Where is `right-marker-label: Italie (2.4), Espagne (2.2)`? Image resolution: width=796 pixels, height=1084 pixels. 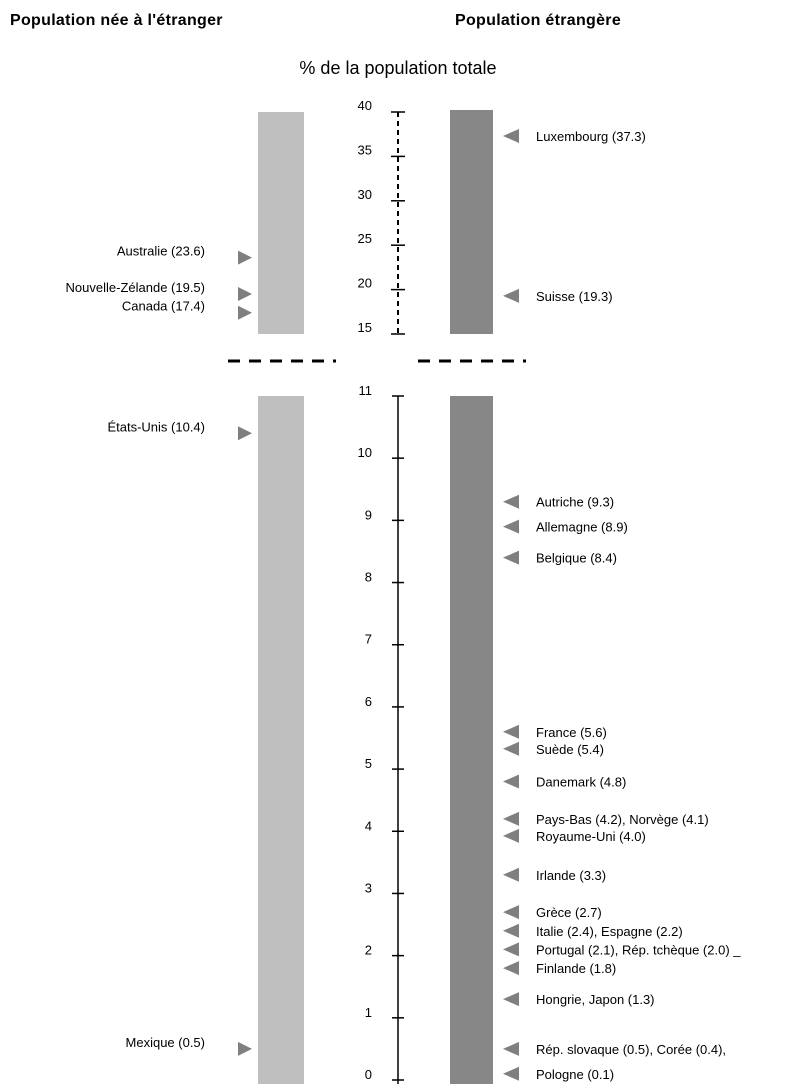 right-marker-label: Italie (2.4), Espagne (2.2) is located at coordinates (609, 931).